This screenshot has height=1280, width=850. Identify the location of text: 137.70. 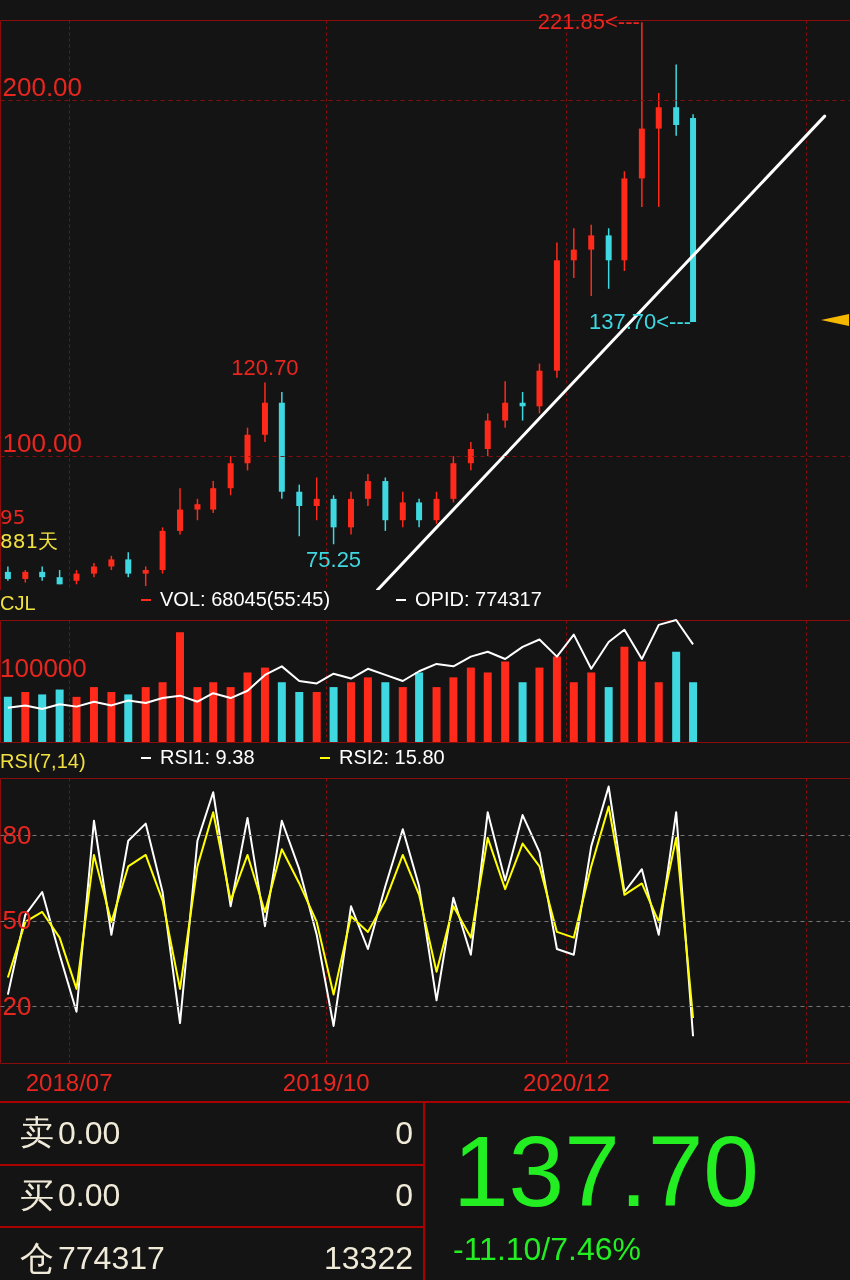
(606, 1171).